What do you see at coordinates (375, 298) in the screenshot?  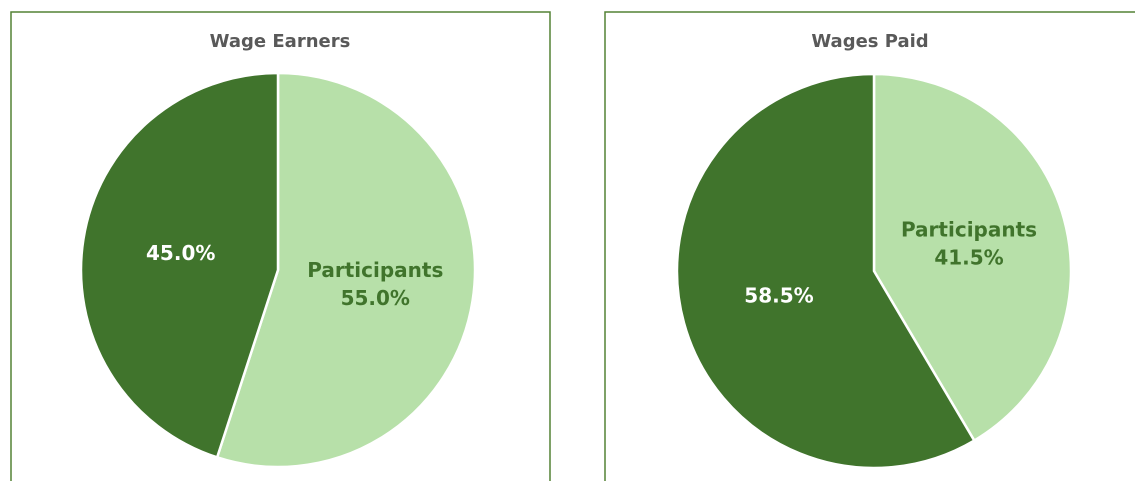 I see `data-label: 55.0%` at bounding box center [375, 298].